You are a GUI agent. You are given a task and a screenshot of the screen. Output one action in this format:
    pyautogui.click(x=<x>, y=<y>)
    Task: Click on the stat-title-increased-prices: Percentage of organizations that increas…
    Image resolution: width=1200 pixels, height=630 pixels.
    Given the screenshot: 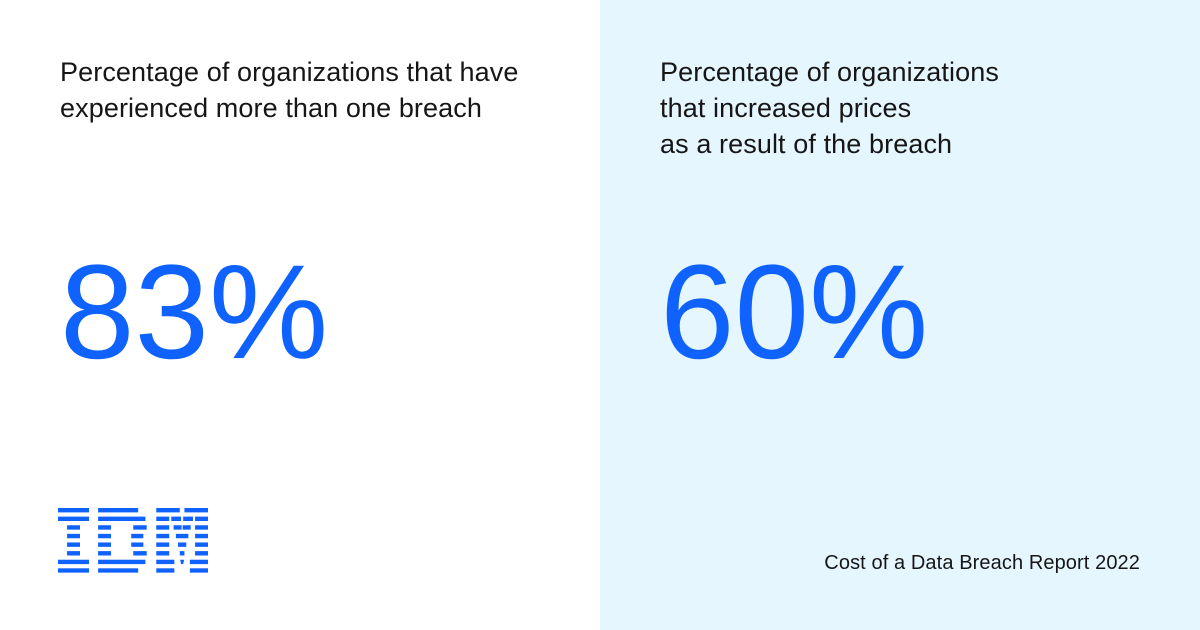 What is the action you would take?
    pyautogui.click(x=829, y=108)
    